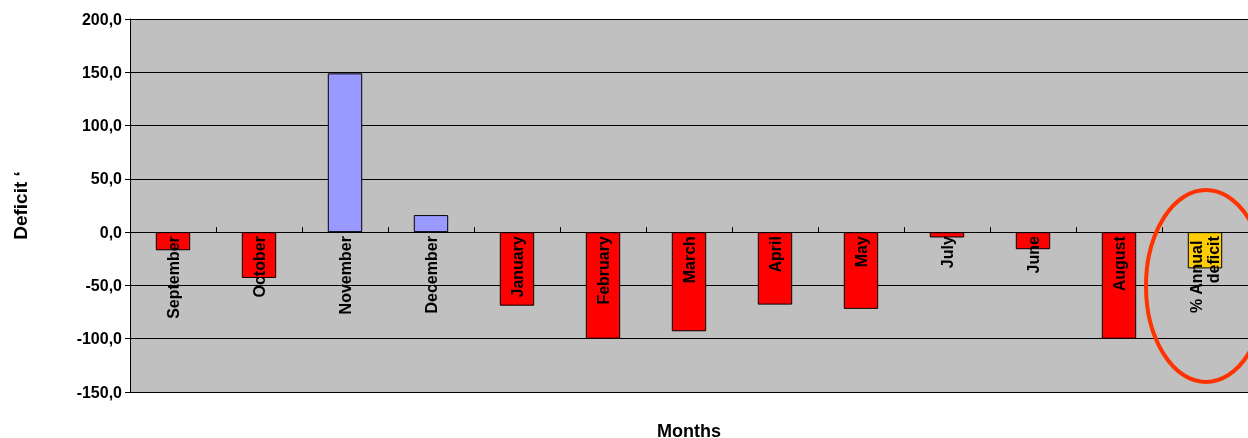  Describe the element at coordinates (20, 205) in the screenshot. I see `y-axis-title: Deficit ‘` at that location.